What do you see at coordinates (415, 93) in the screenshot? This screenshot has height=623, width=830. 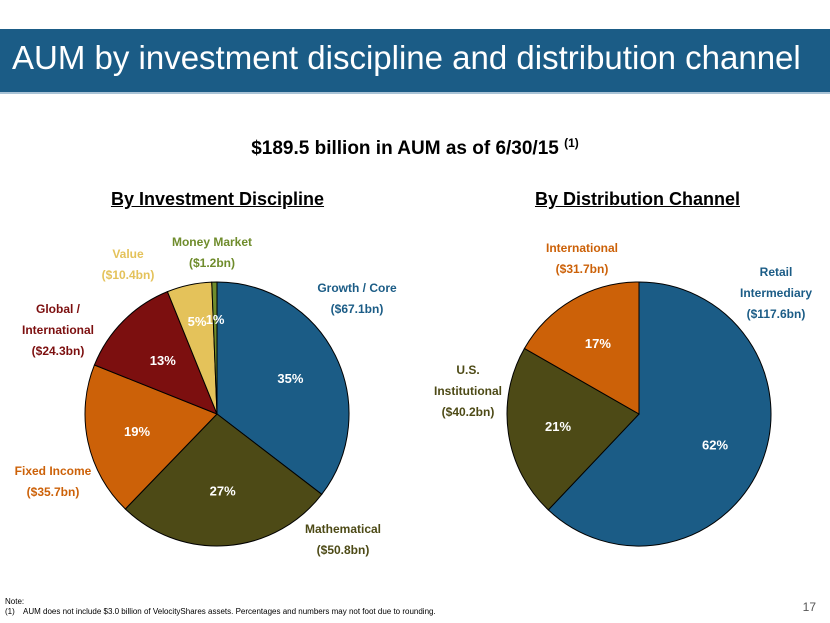 I see `header-divider` at bounding box center [415, 93].